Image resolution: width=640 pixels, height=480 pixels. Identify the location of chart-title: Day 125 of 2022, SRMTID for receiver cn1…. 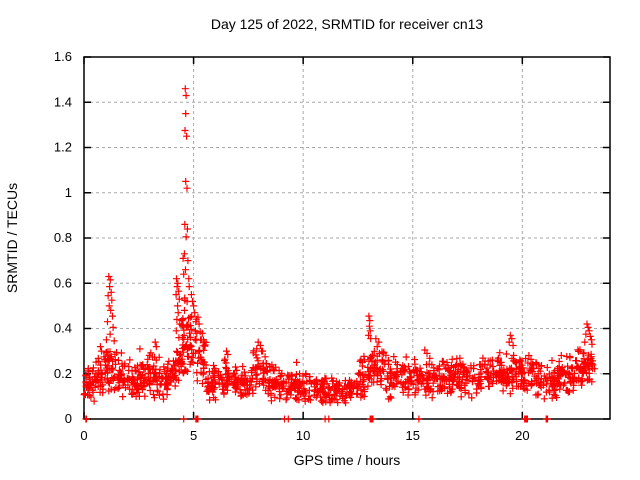
(347, 24).